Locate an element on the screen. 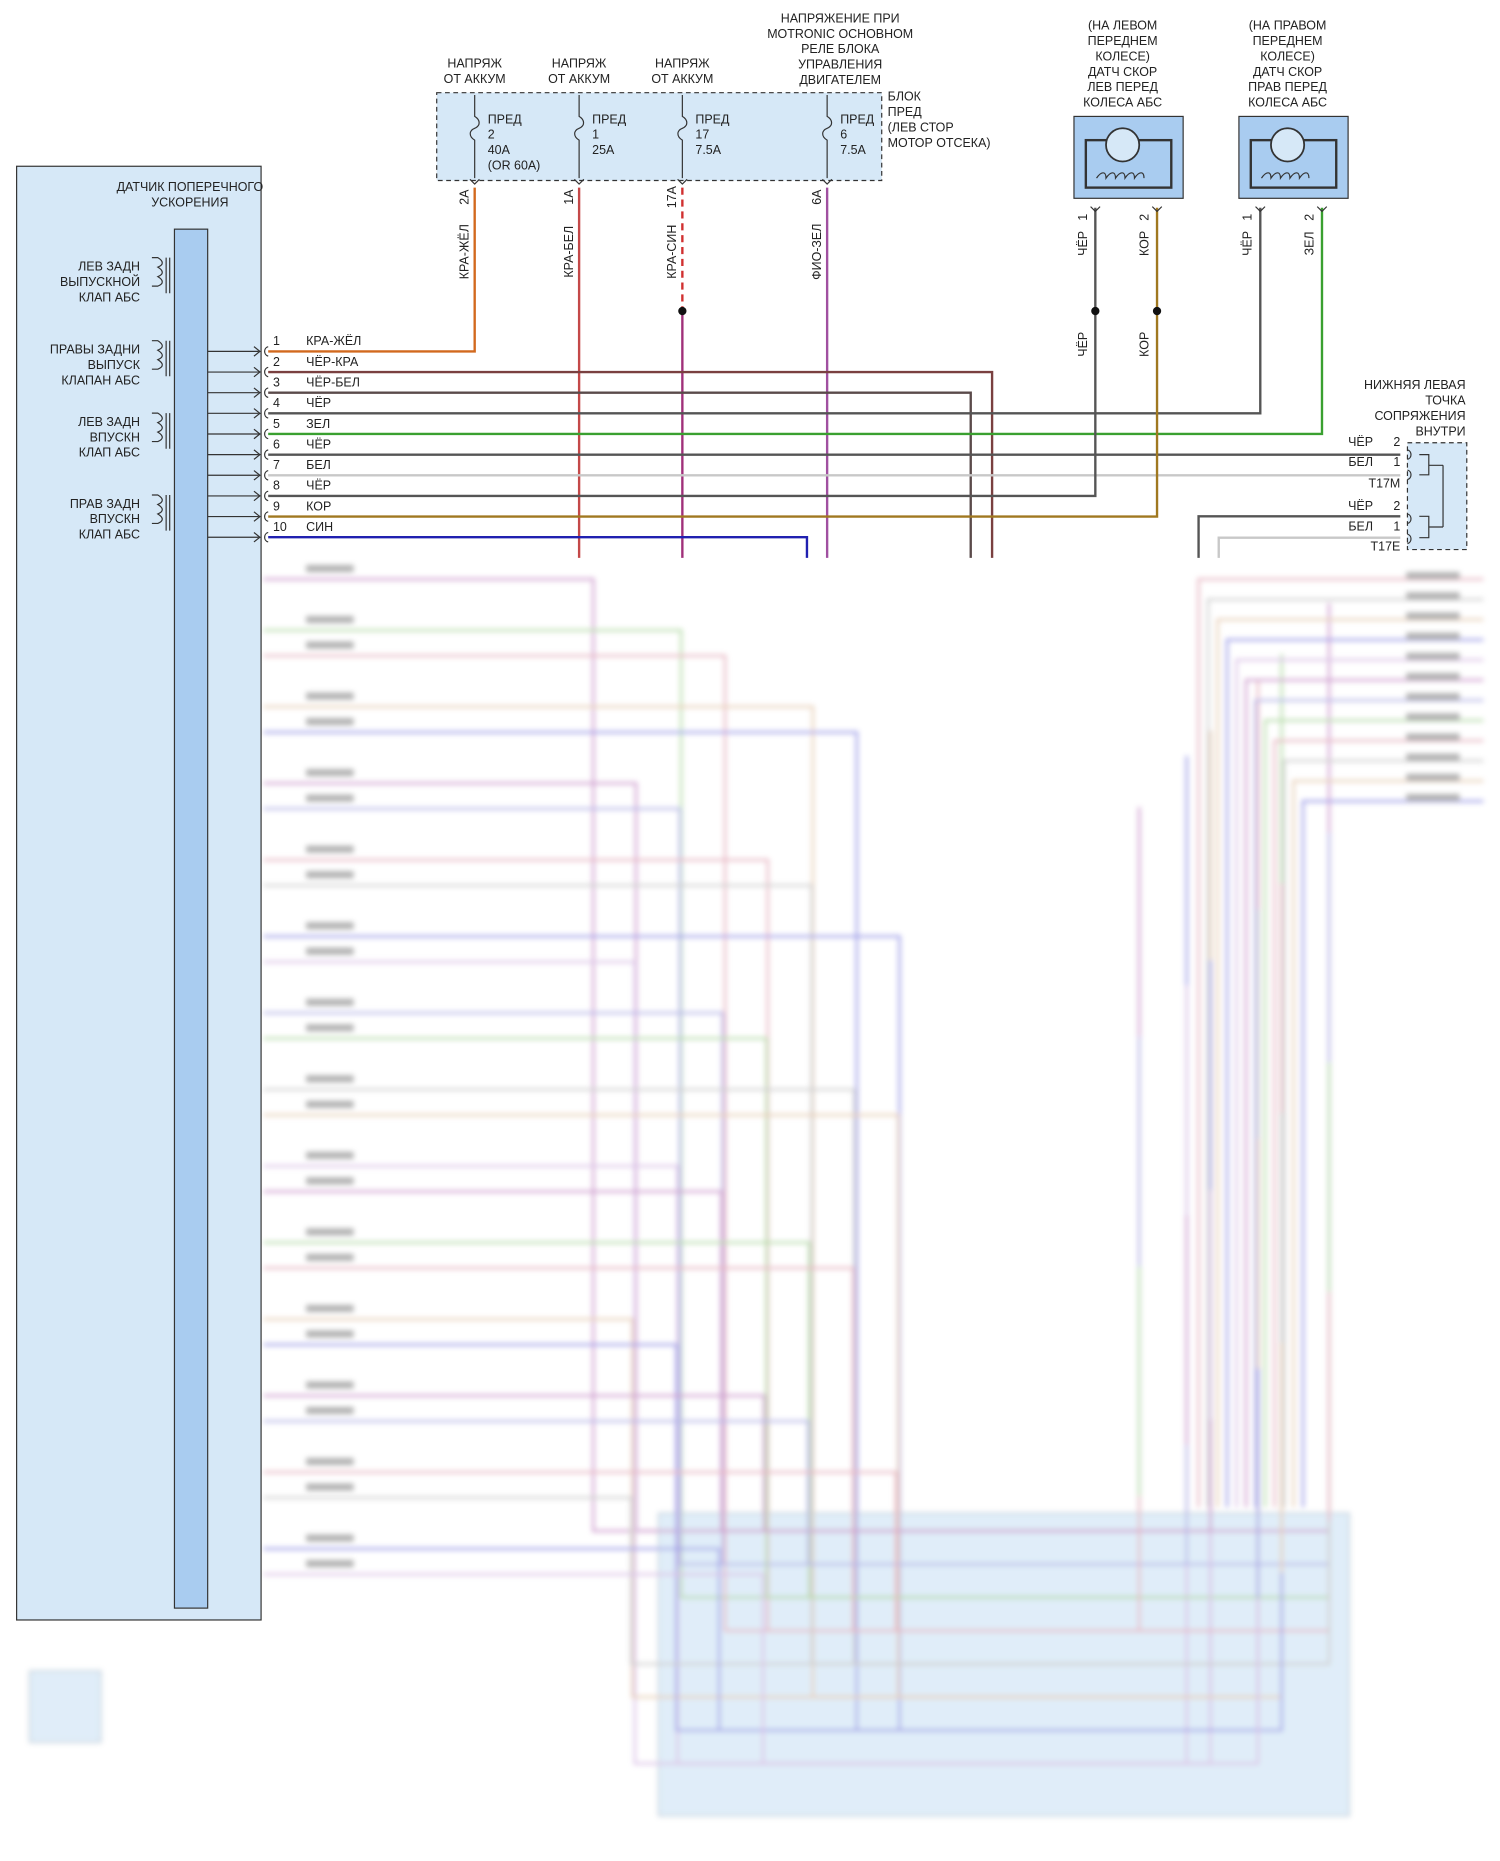 The width and height of the screenshot is (1500, 1861). fuse-rating: 40A is located at coordinates (499, 150).